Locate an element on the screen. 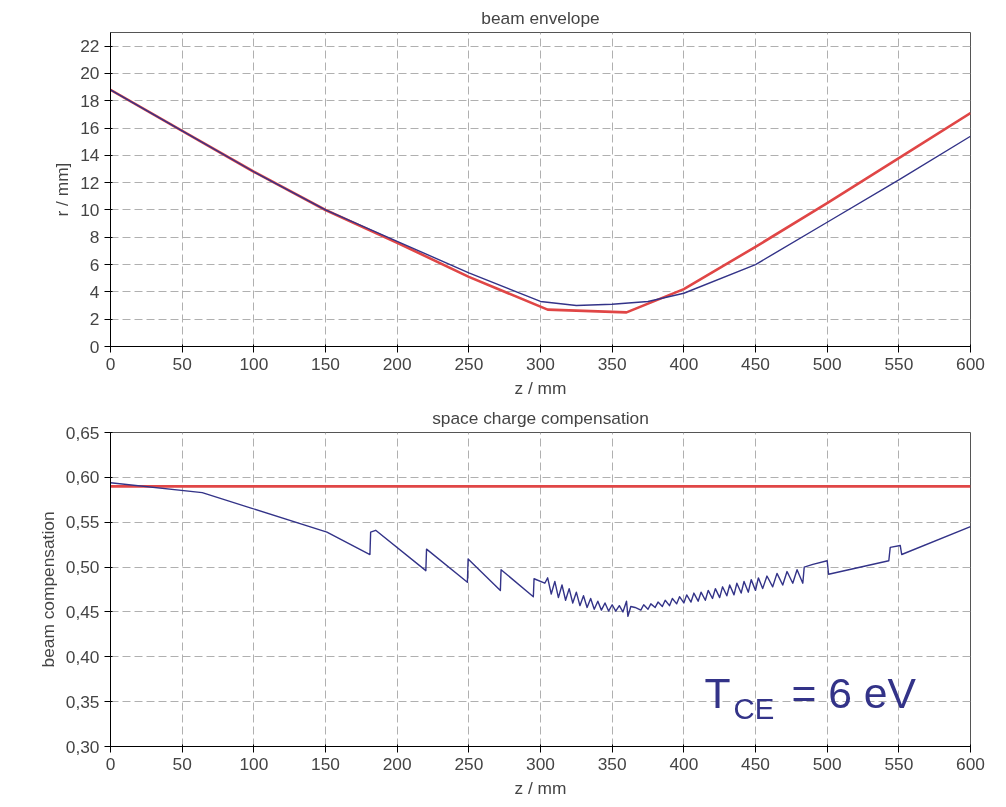  y-tick-label: 0,65 is located at coordinates (82, 432).